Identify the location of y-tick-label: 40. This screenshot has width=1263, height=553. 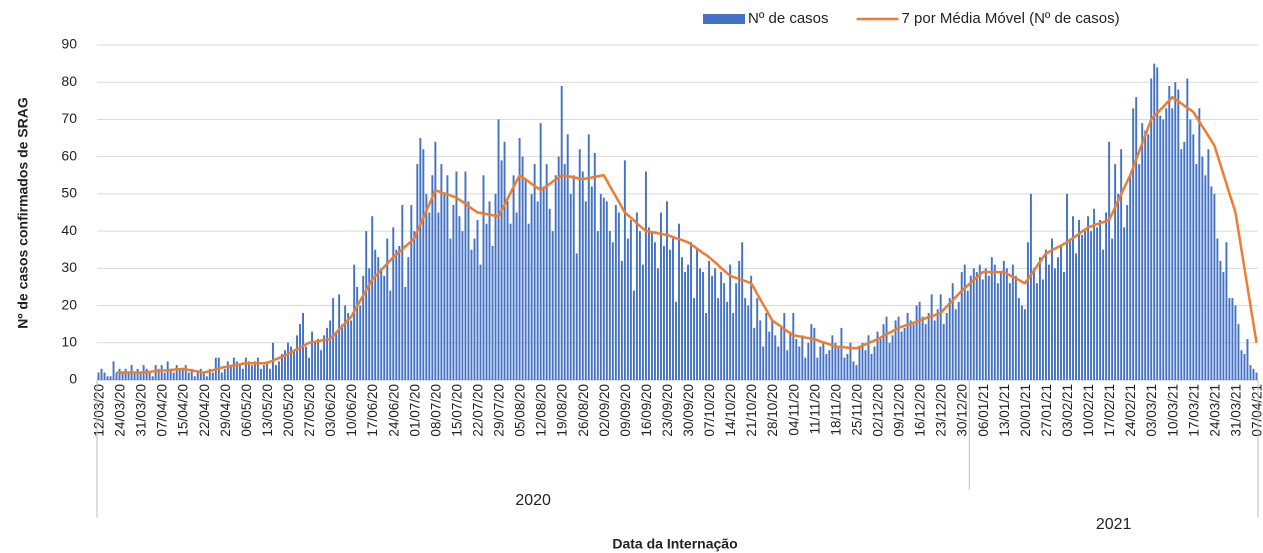
(69, 230).